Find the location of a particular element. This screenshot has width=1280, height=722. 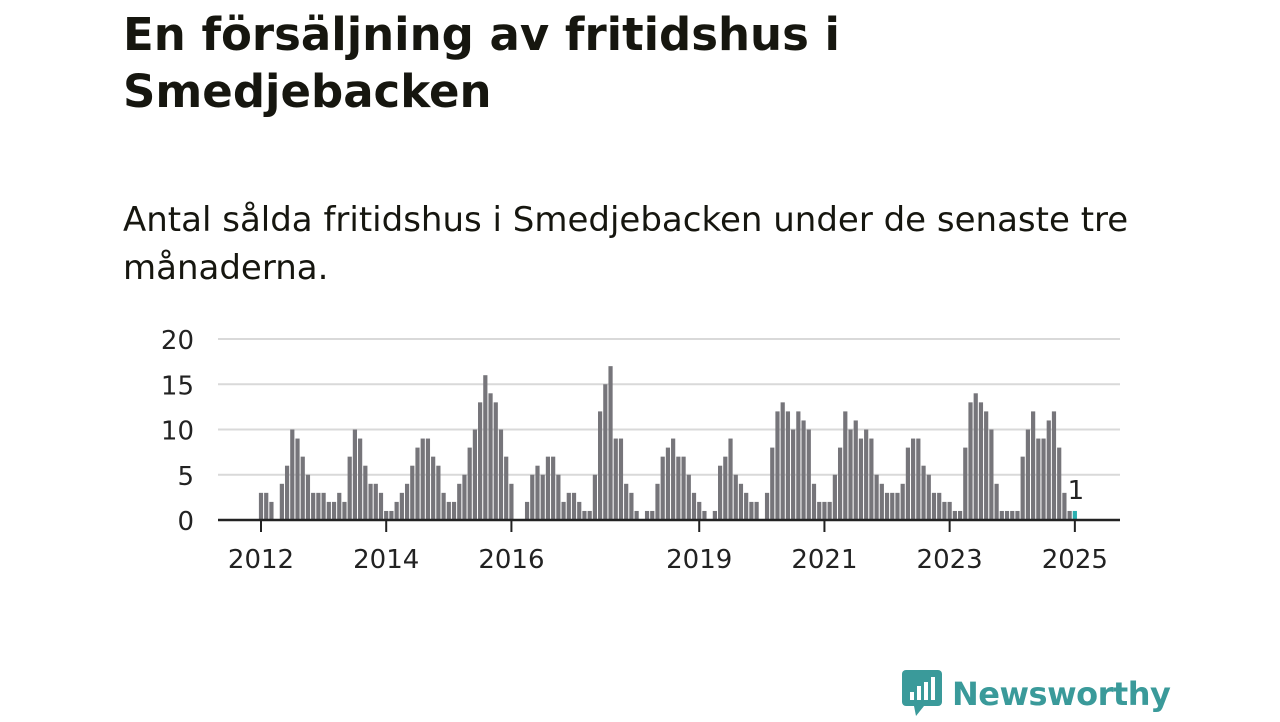

highlighted-bar is located at coordinates (1074, 515).